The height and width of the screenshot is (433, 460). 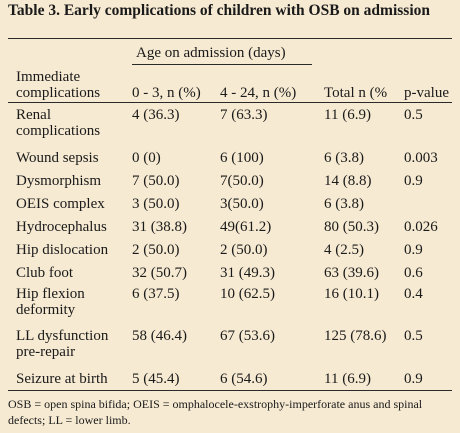 I want to click on bottom-rule, so click(x=230, y=390).